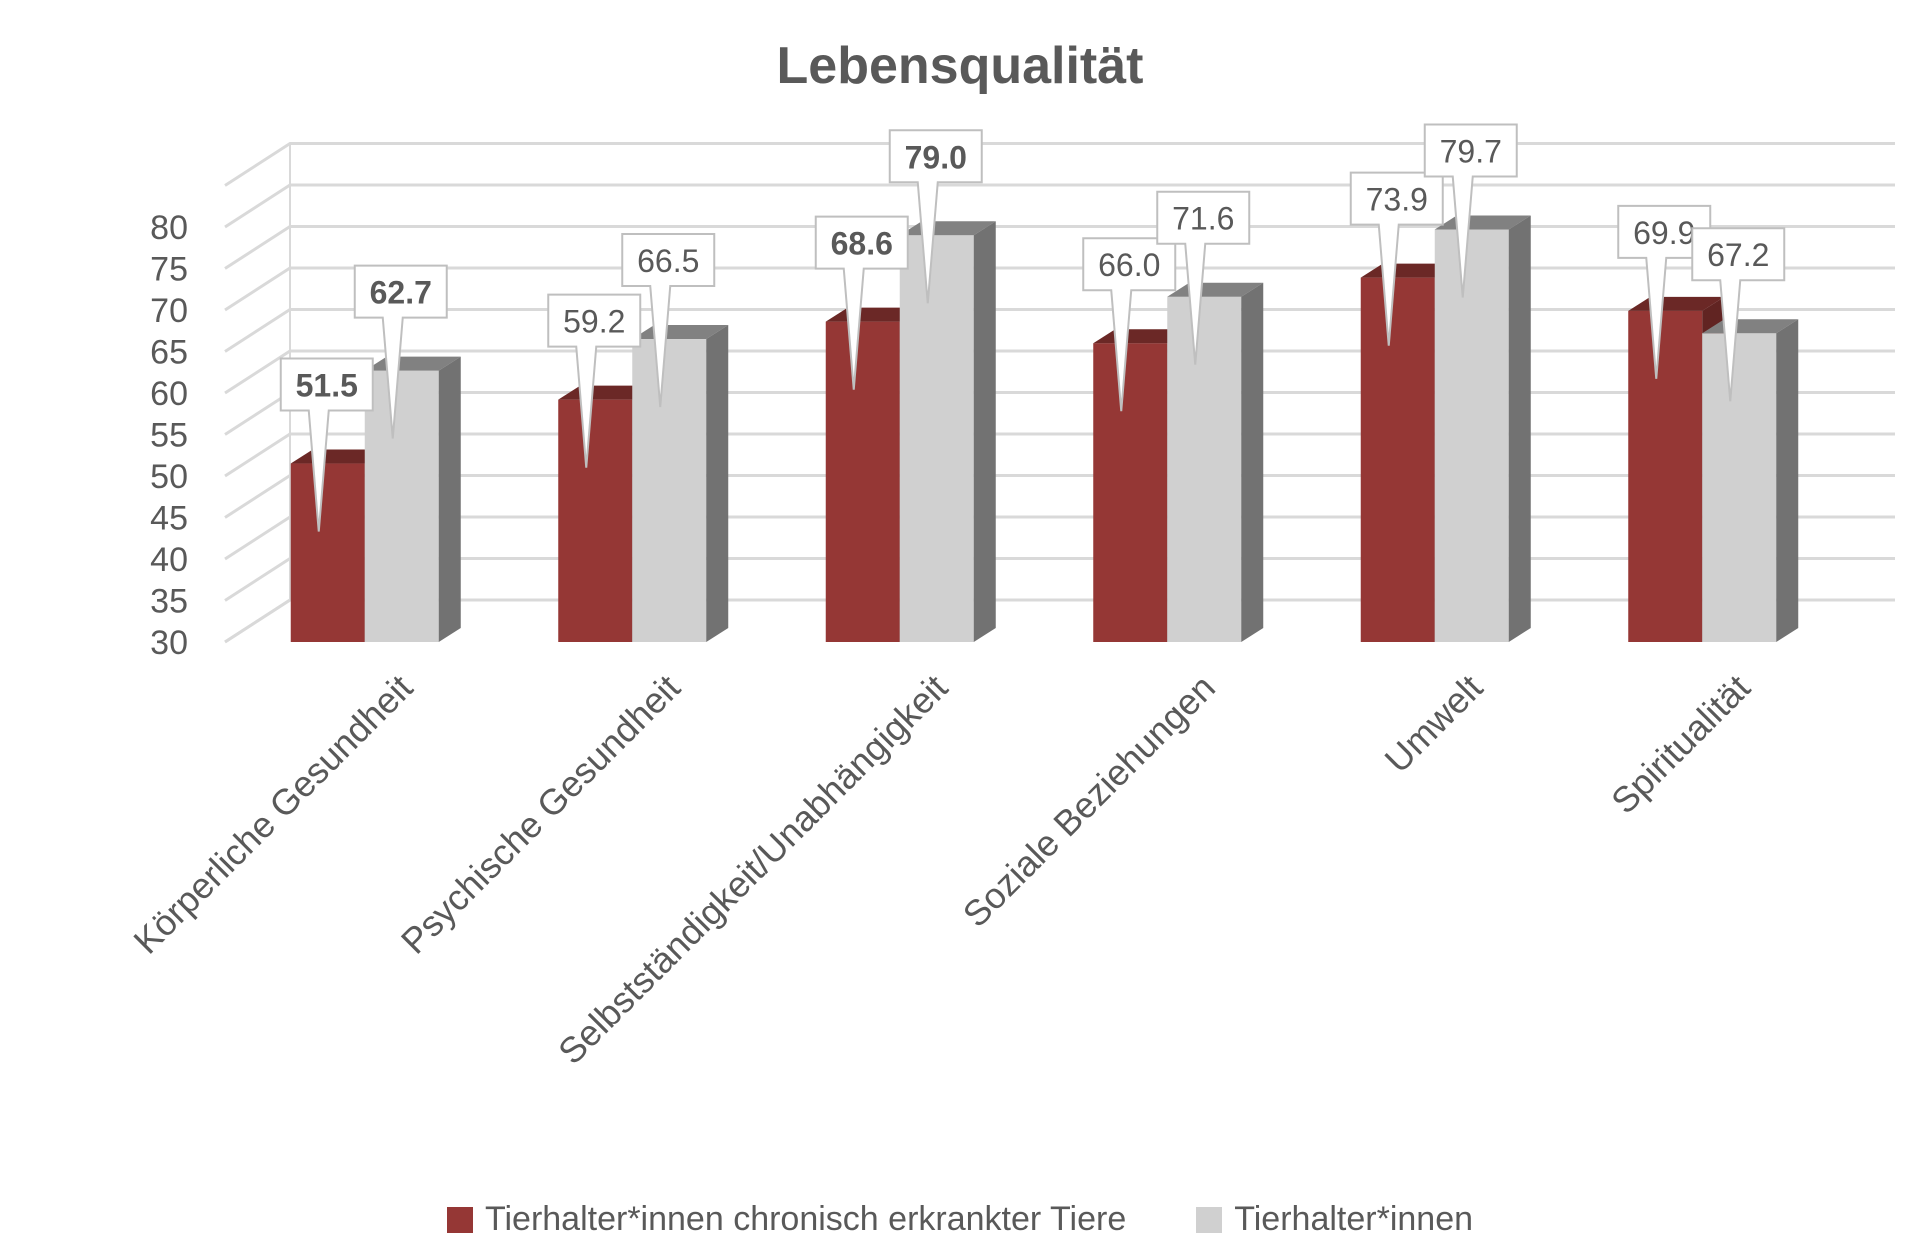 This screenshot has width=1920, height=1246. Describe the element at coordinates (1471, 151) in the screenshot. I see `data-label: 79.7` at that location.